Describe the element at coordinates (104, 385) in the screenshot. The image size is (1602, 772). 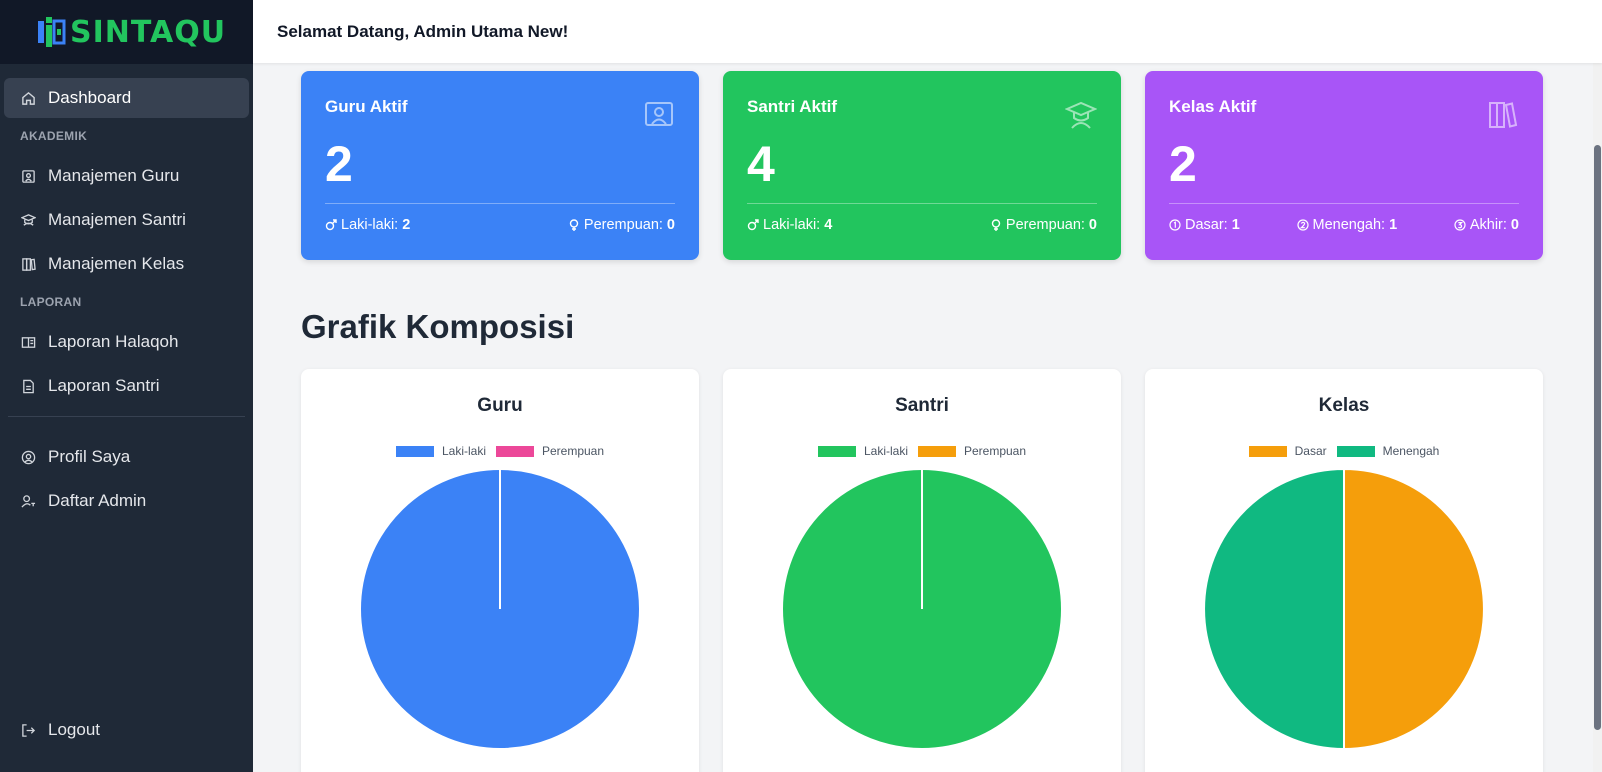
I see `sidebar-item-label: Laporan Santri` at that location.